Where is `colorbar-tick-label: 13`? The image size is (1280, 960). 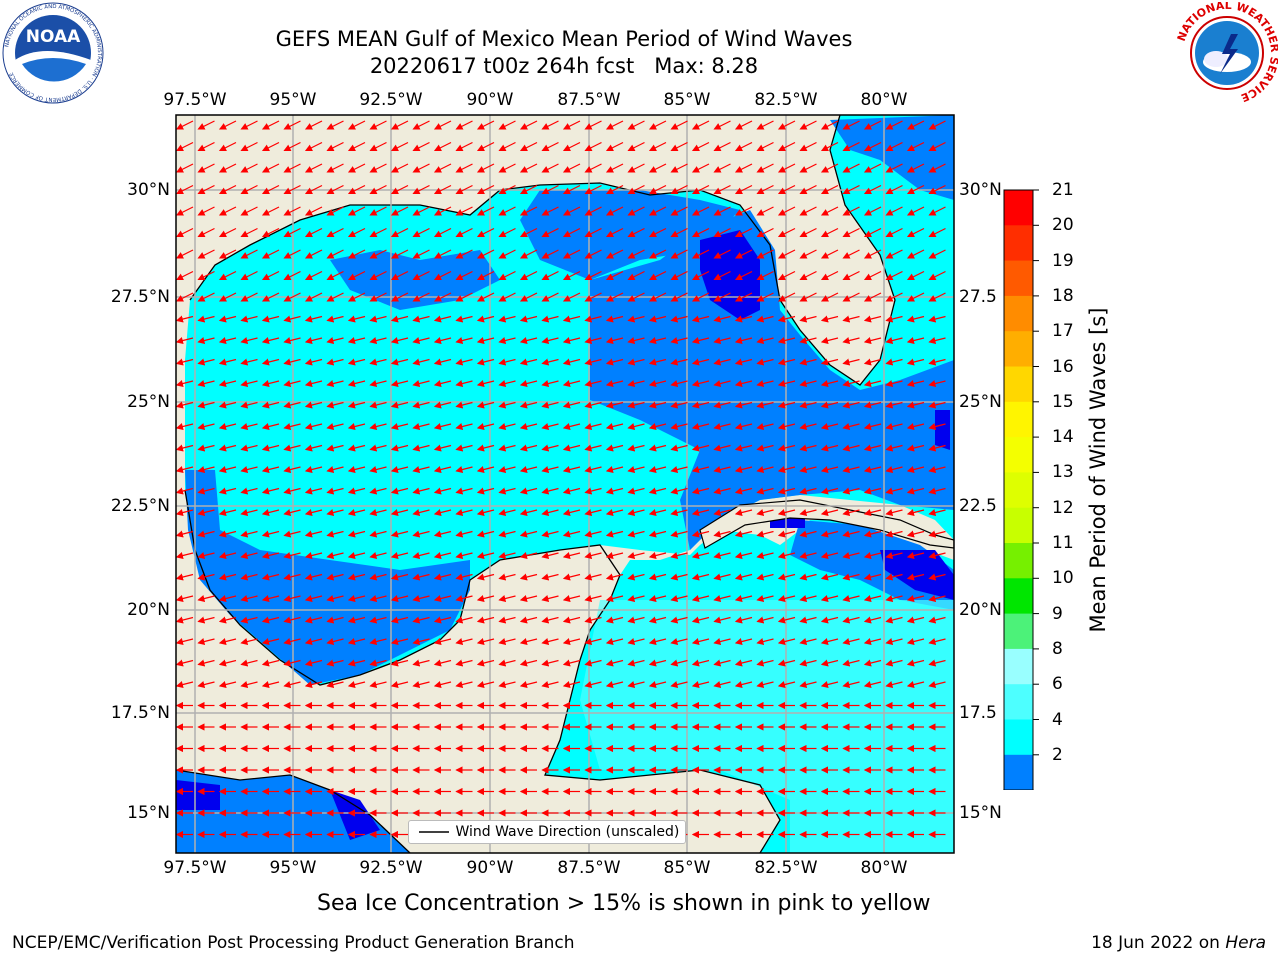
colorbar-tick-label: 13 is located at coordinates (1063, 472).